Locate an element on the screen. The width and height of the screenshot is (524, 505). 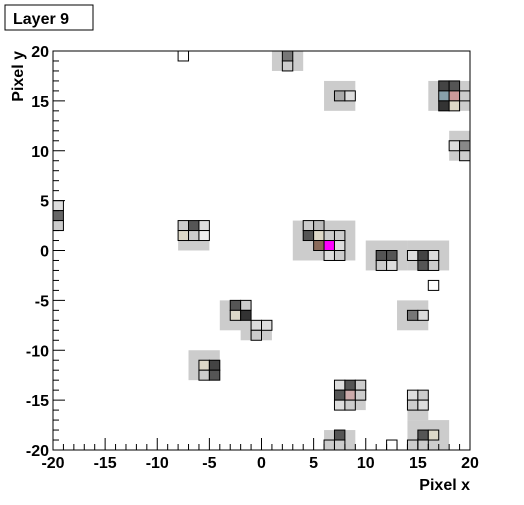
x-tick-label: 10 is located at coordinates (366, 463).